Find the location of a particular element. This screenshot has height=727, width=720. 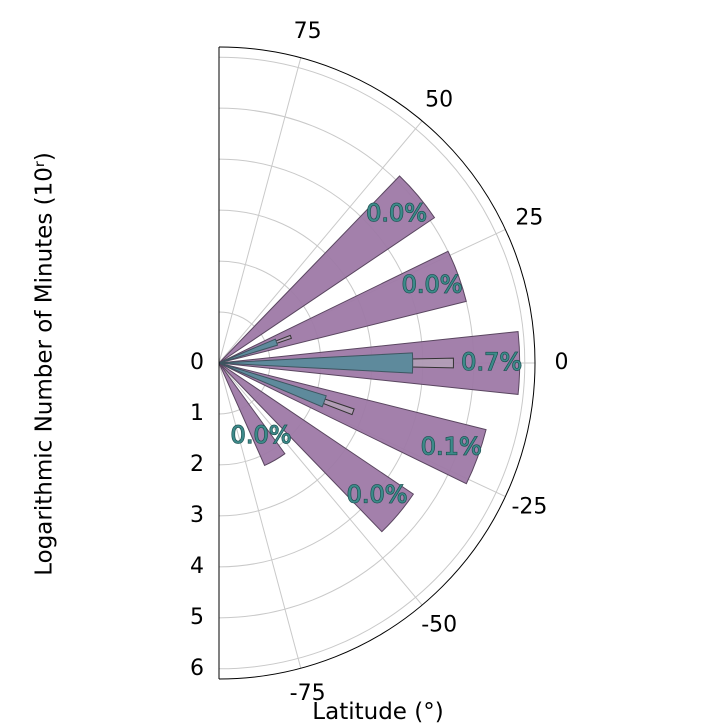

angle-tick-label: 25 is located at coordinates (529, 217).